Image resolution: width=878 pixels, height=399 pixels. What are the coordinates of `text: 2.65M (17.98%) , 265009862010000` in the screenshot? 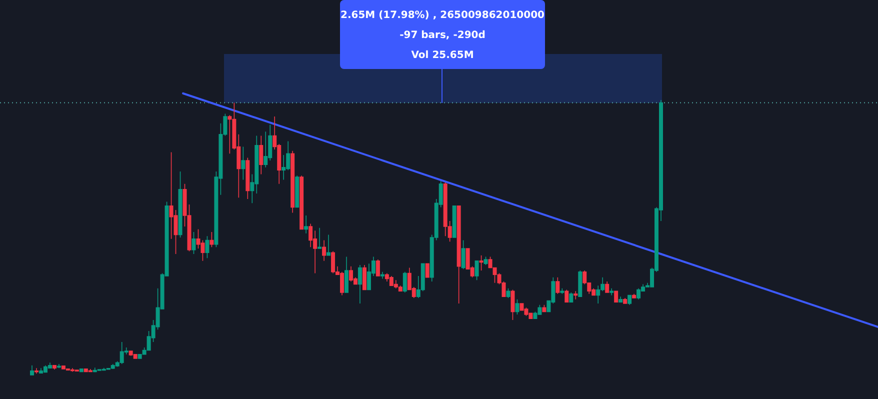 It's located at (442, 15).